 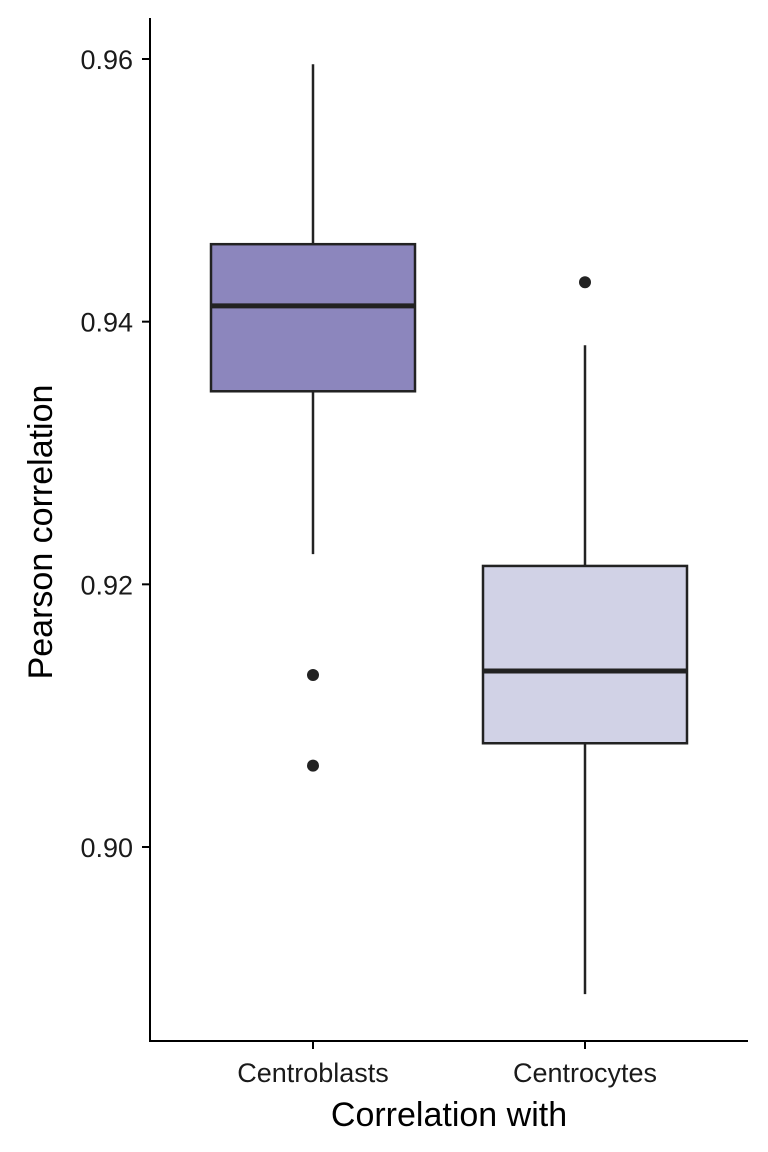 What do you see at coordinates (106, 848) in the screenshot?
I see `y-tick-label: 0.90` at bounding box center [106, 848].